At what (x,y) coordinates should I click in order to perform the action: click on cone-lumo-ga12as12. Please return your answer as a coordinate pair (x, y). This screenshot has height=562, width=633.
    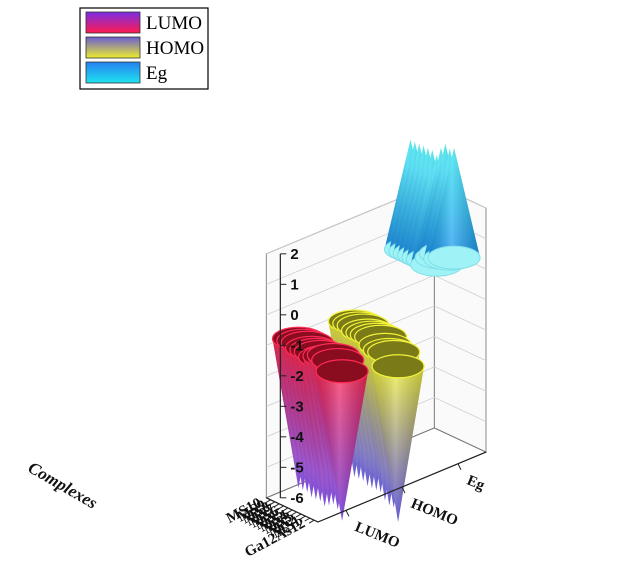
    Looking at the image, I should click on (342, 440).